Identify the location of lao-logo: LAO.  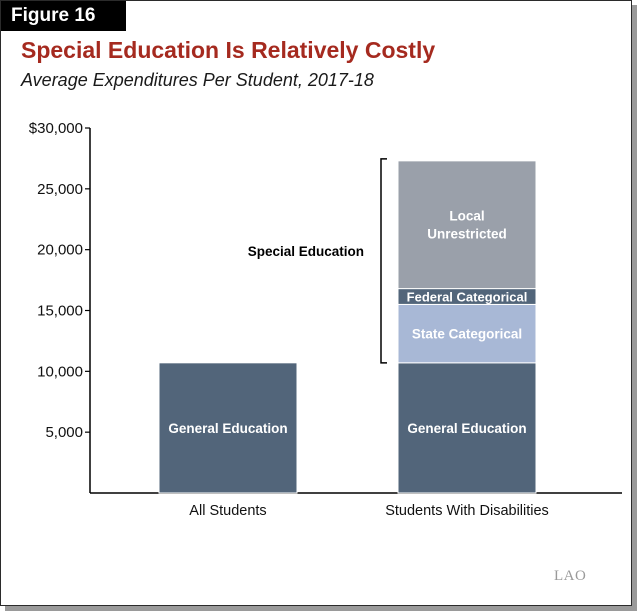
(570, 576).